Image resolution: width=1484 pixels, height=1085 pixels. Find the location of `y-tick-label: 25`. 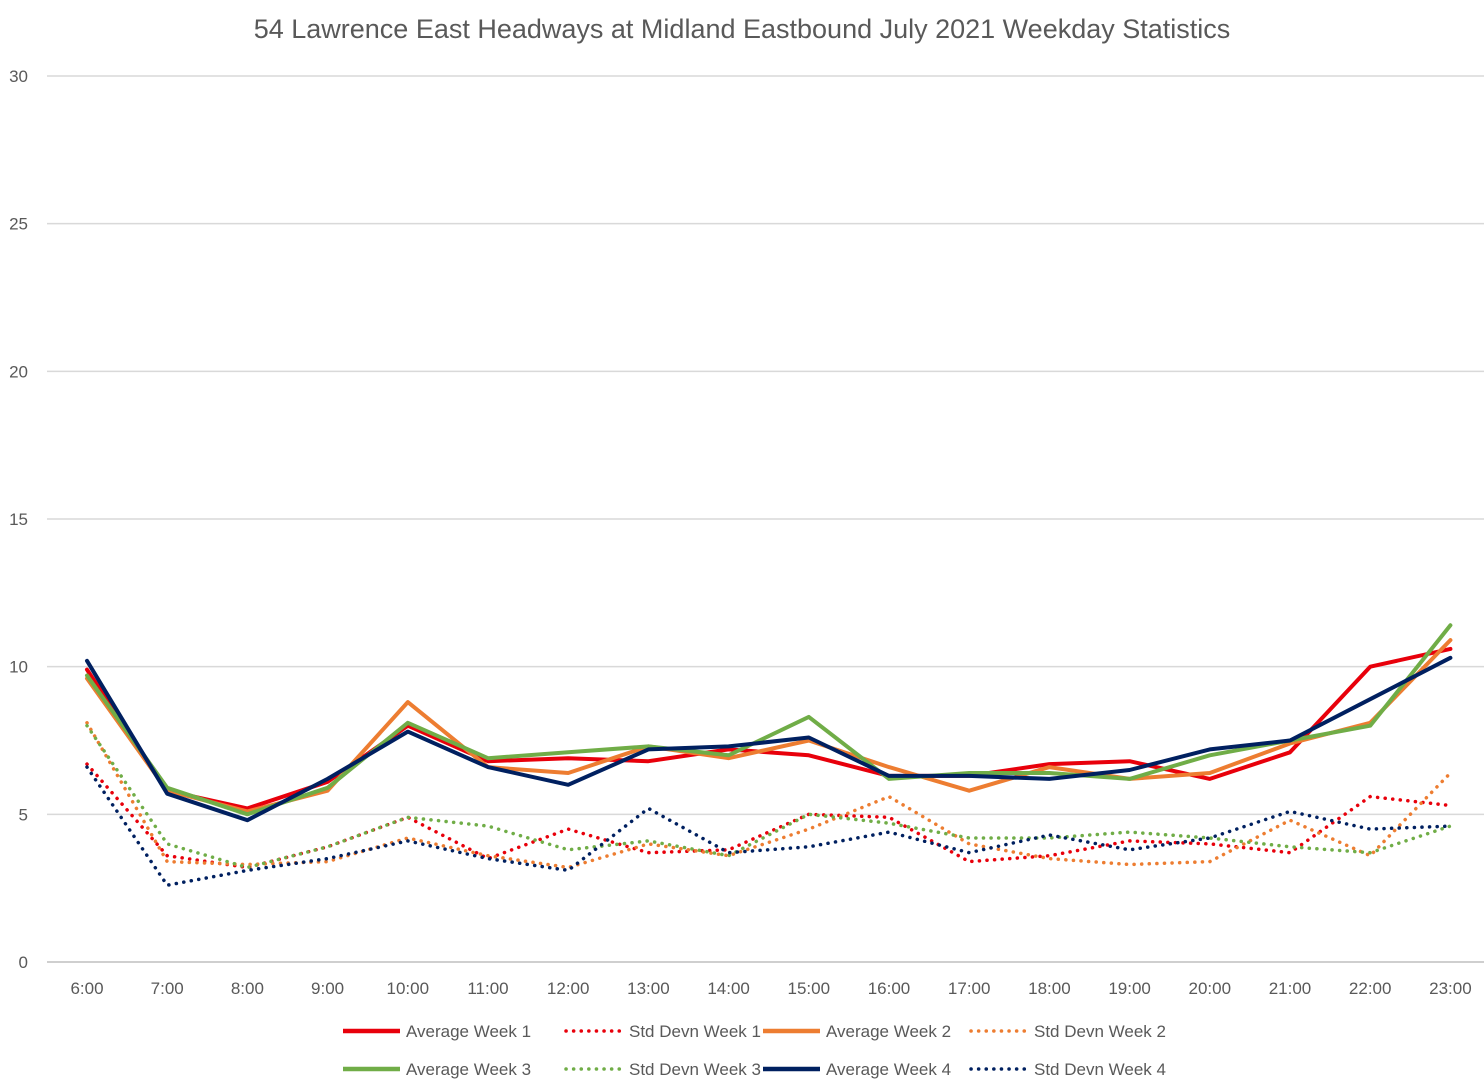

y-tick-label: 25 is located at coordinates (18, 224).